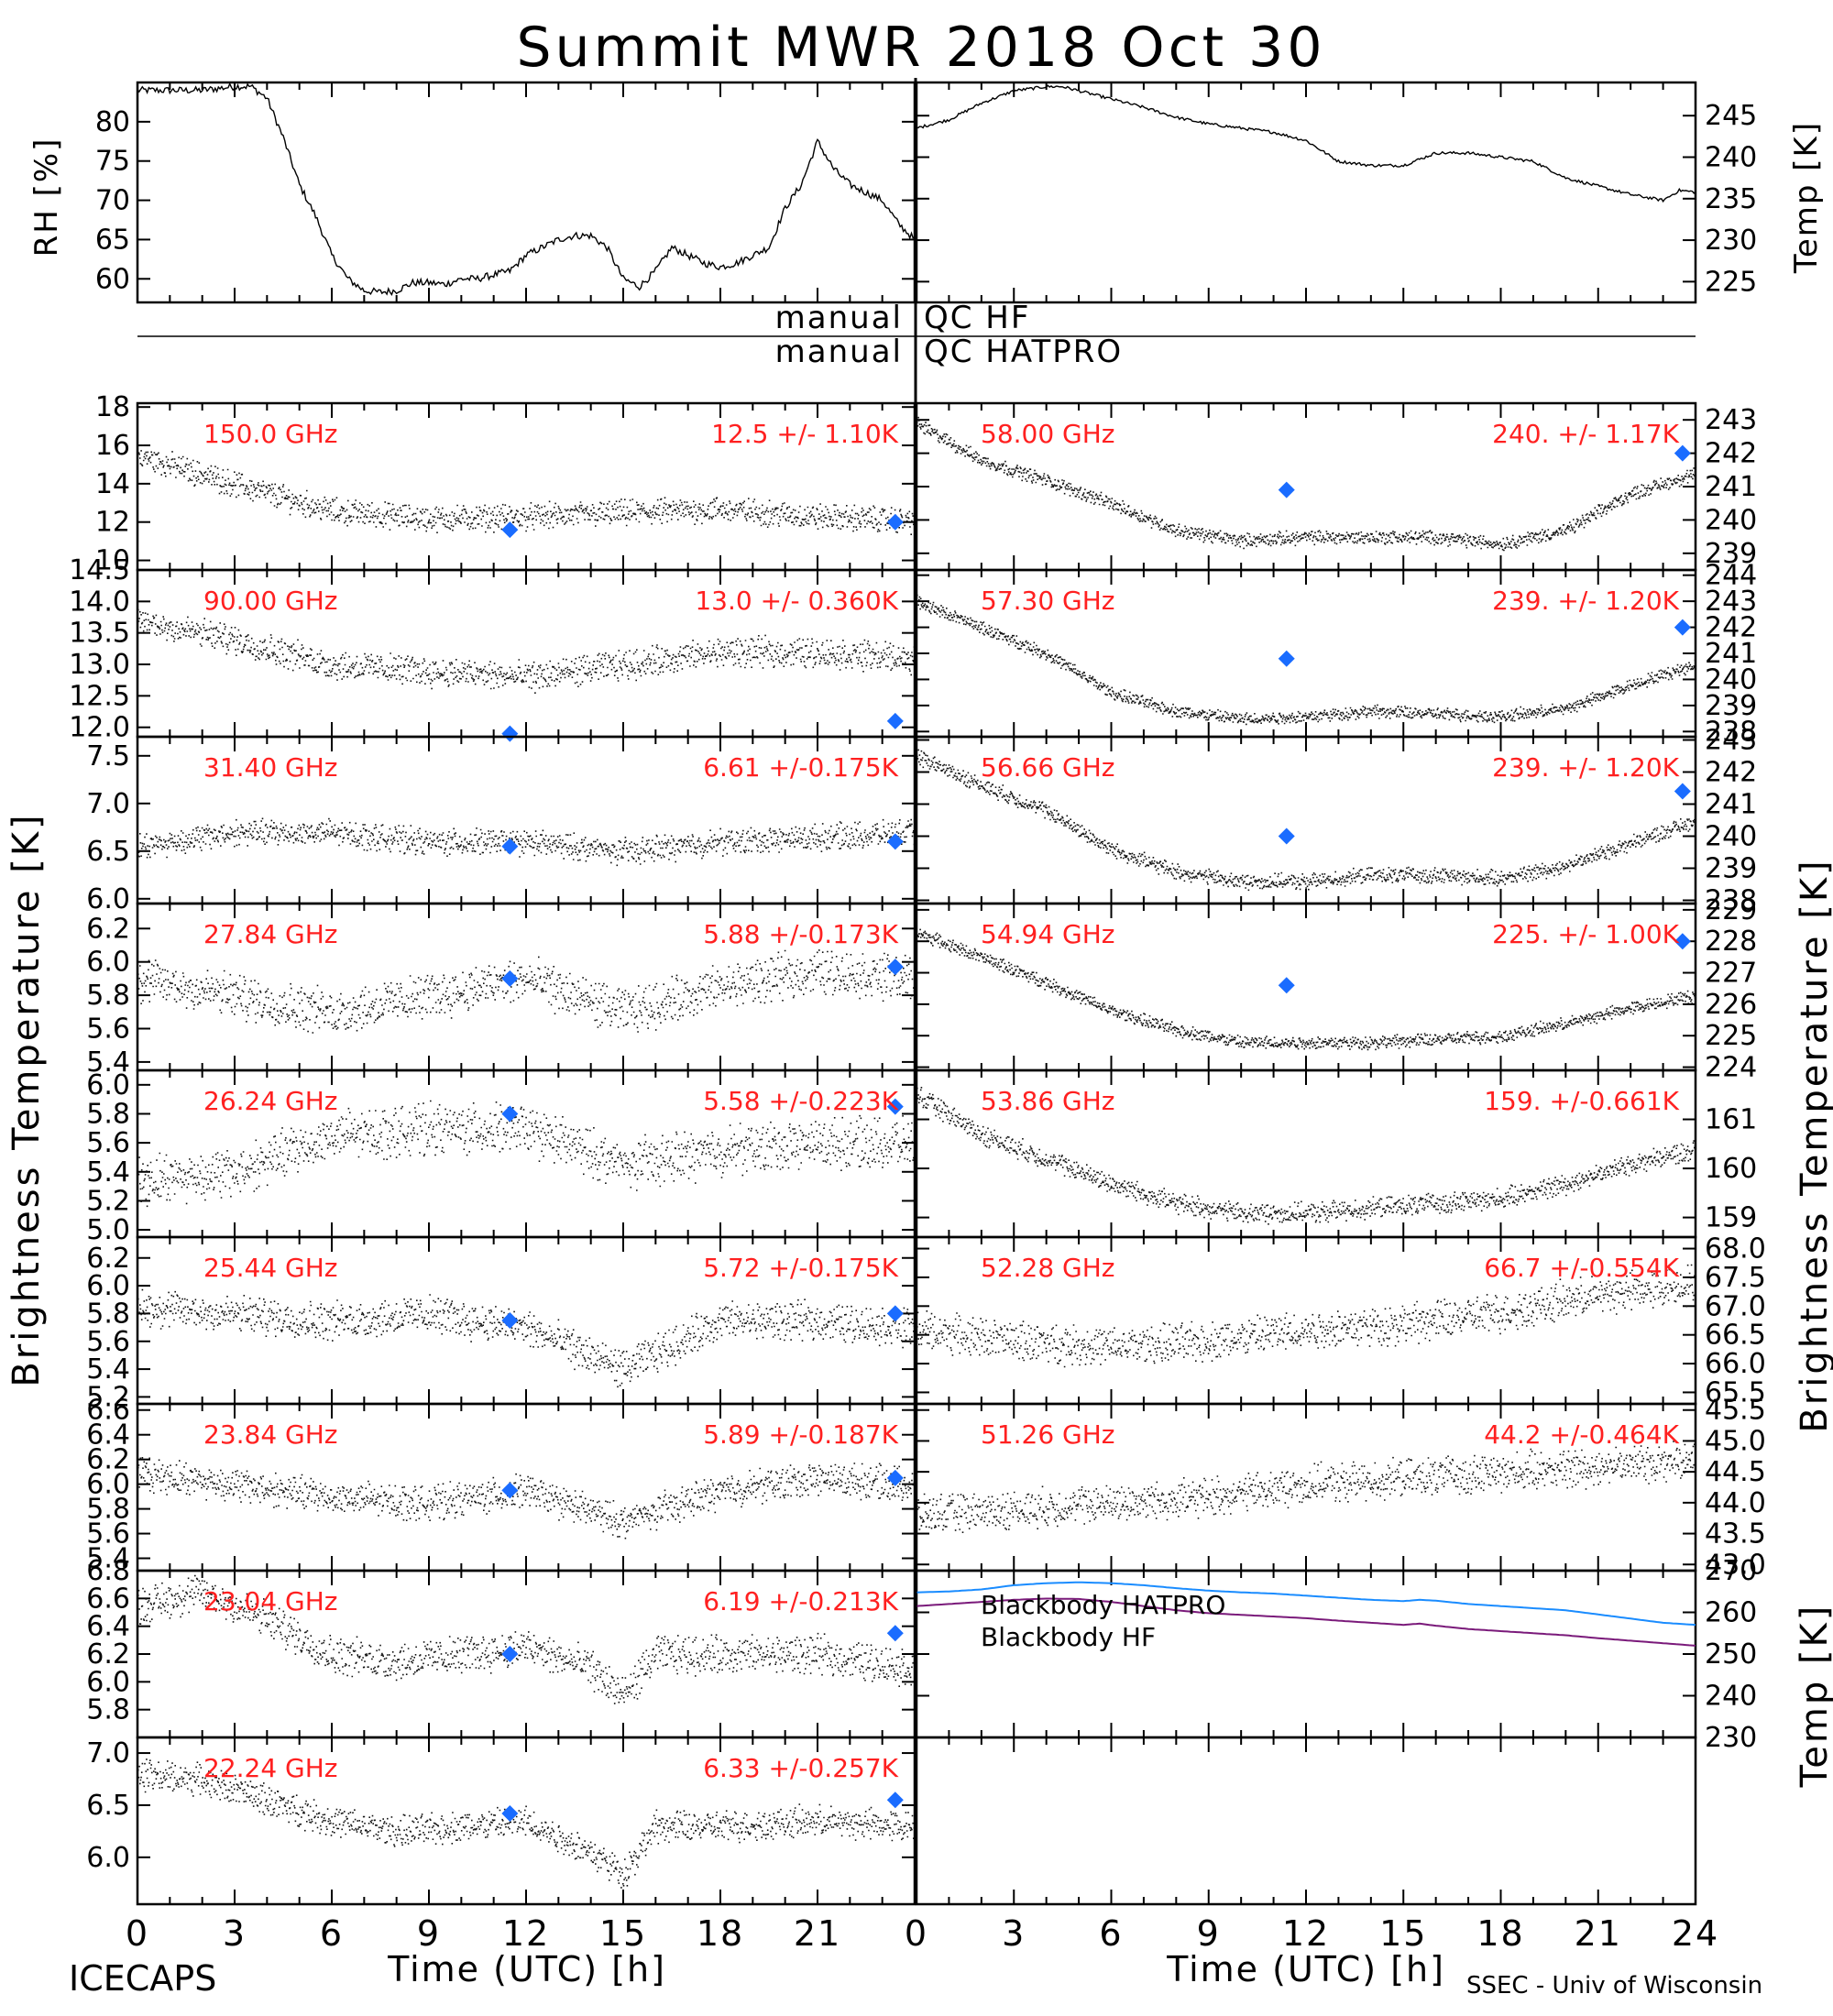  I want to click on panel-26-24-ghz-stat: 5.58 +/-0.223K, so click(800, 1101).